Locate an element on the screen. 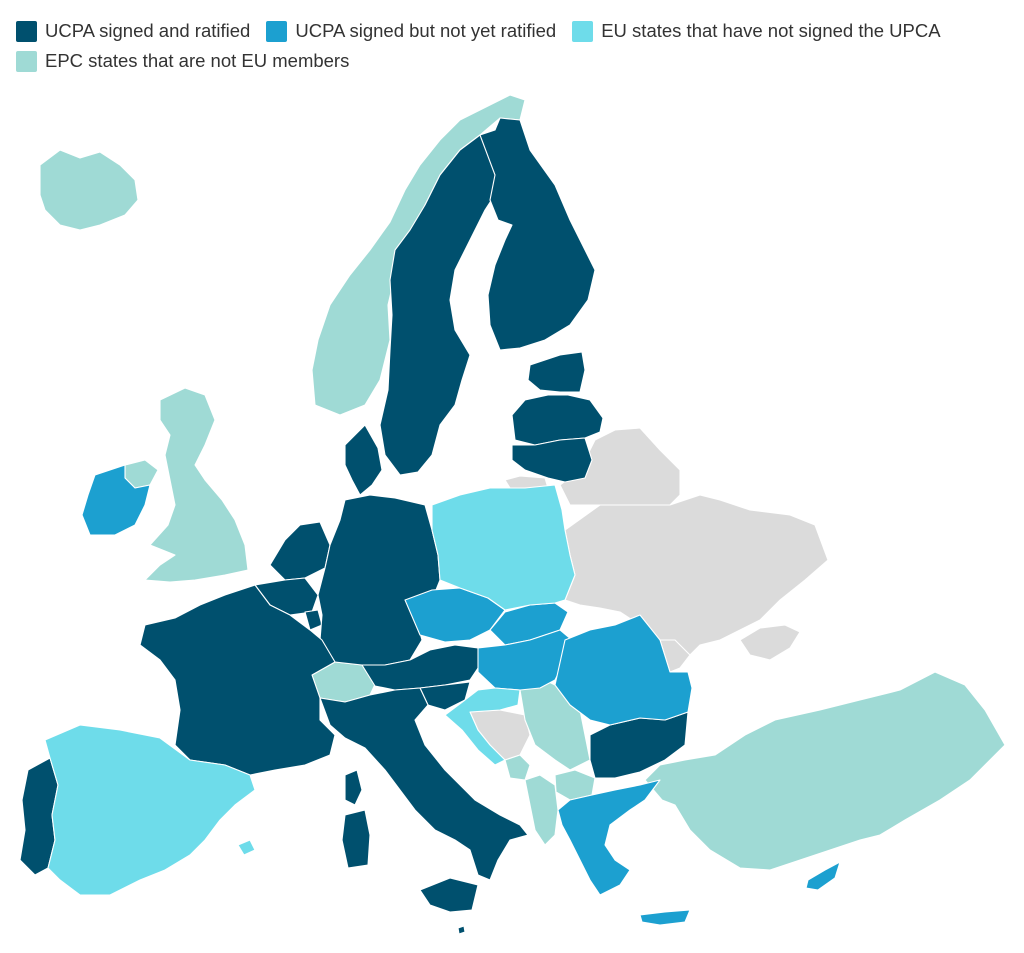 The height and width of the screenshot is (953, 1024). region-poland is located at coordinates (503, 547).